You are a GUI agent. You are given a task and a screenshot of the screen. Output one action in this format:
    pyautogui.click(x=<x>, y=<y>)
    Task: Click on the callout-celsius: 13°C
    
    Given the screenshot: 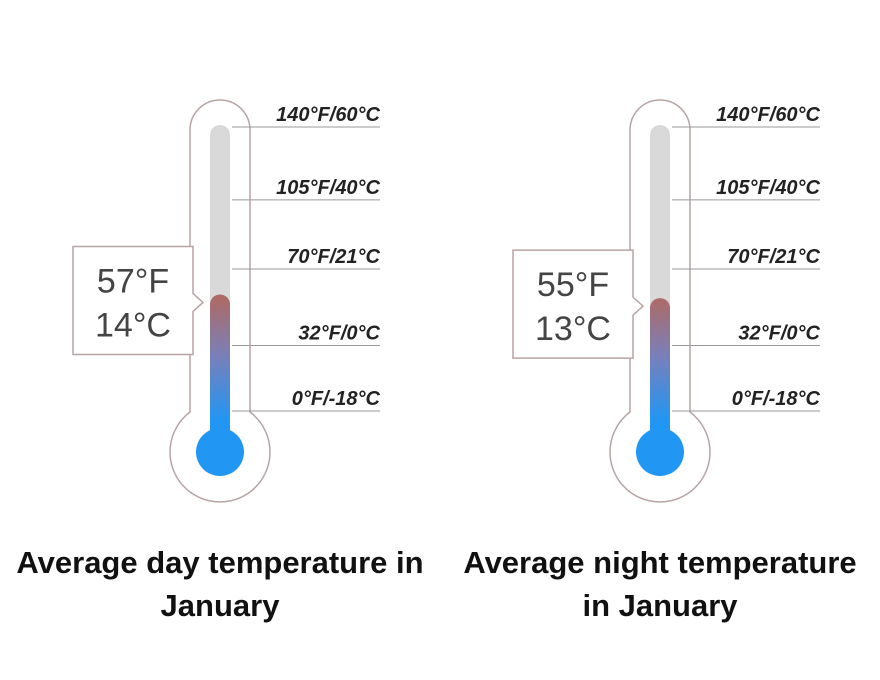 What is the action you would take?
    pyautogui.click(x=573, y=329)
    